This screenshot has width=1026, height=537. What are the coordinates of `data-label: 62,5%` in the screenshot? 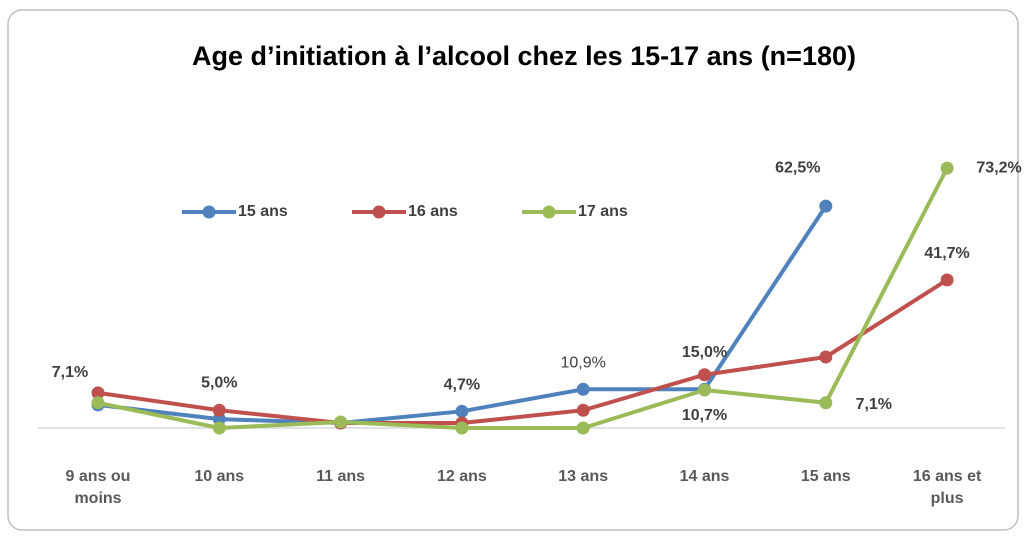 It's located at (797, 167).